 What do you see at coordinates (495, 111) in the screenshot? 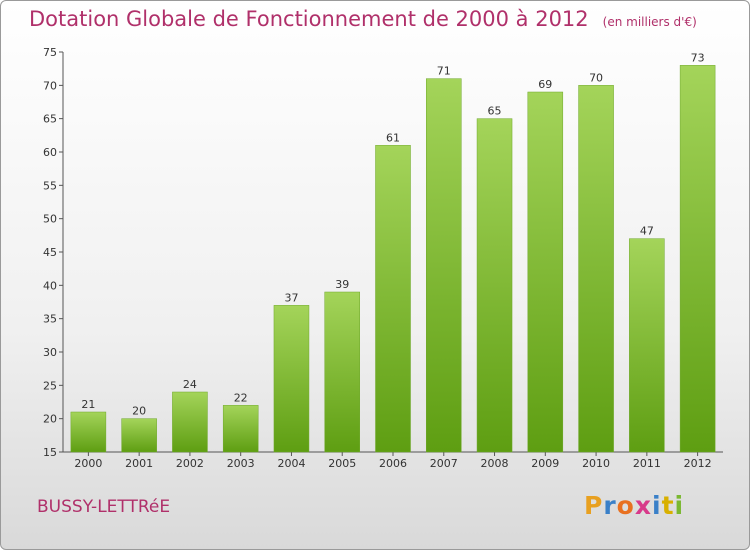
I see `bar-value-label: 65` at bounding box center [495, 111].